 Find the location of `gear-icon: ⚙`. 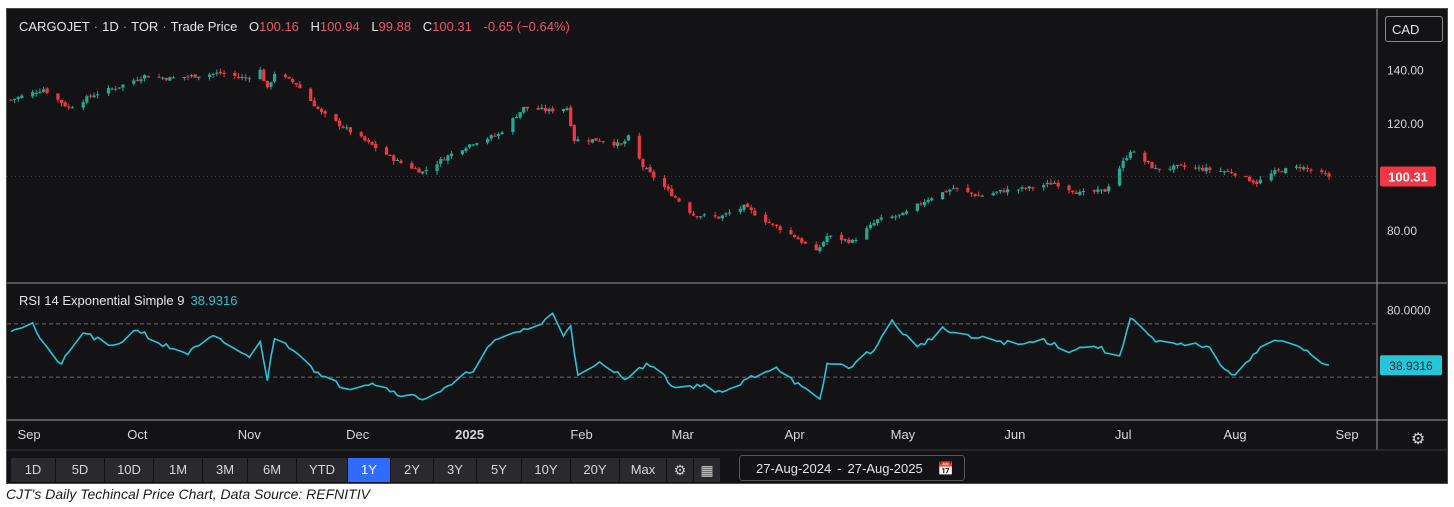

gear-icon: ⚙ is located at coordinates (680, 470).